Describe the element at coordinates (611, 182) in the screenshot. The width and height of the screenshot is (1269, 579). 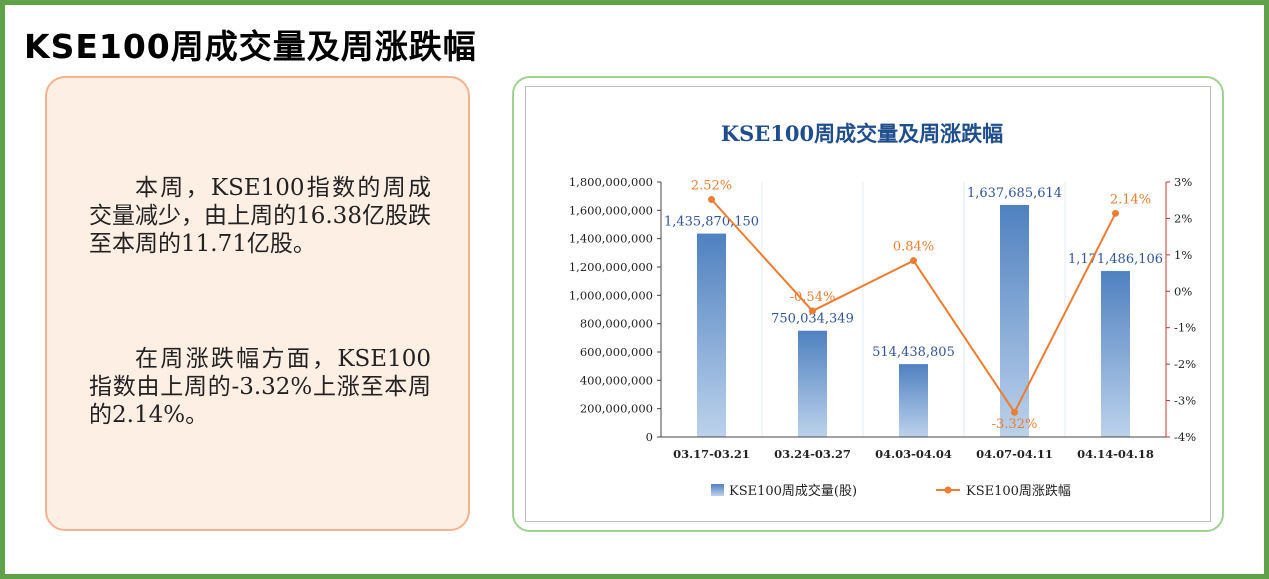
I see `left-axis-tick-label: 1,800,000,000` at that location.